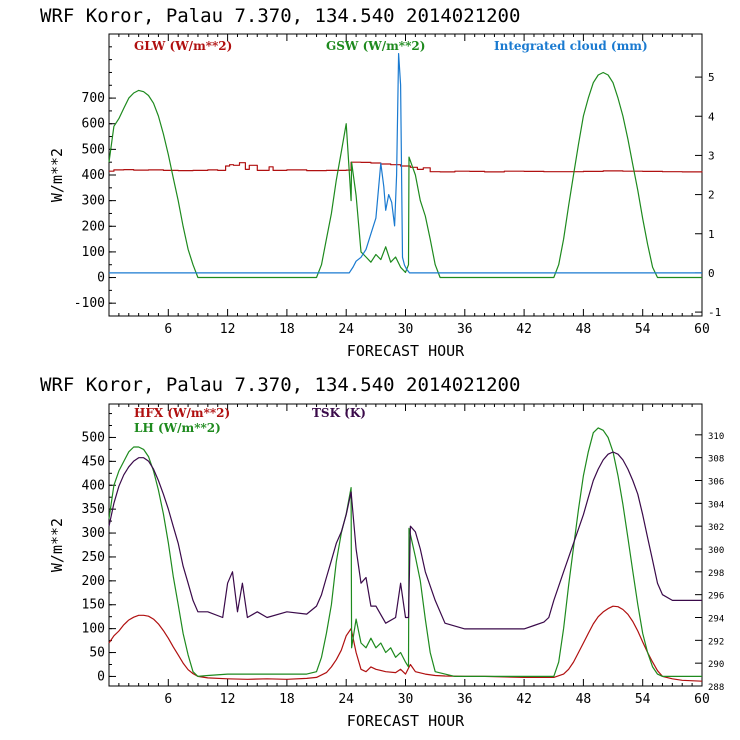 This screenshot has width=740, height=740. Describe the element at coordinates (93, 581) in the screenshot. I see `panel2-y-tick-label: 200` at that location.